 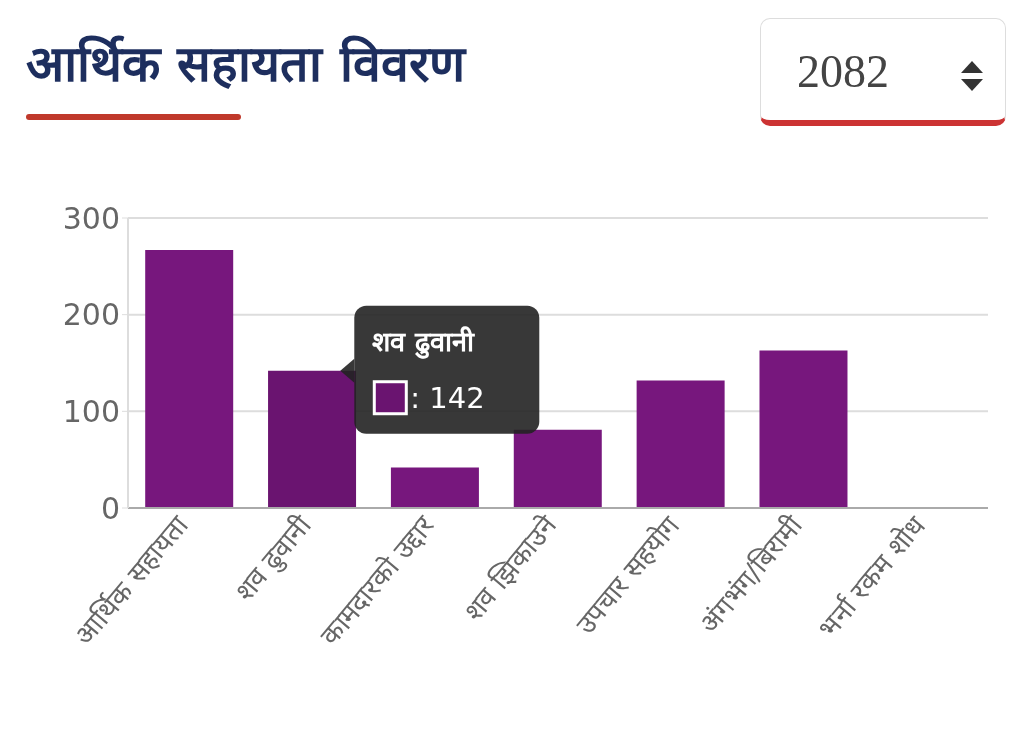 I want to click on x-tick-label: भर्ना रकम शोध, so click(x=872, y=576).